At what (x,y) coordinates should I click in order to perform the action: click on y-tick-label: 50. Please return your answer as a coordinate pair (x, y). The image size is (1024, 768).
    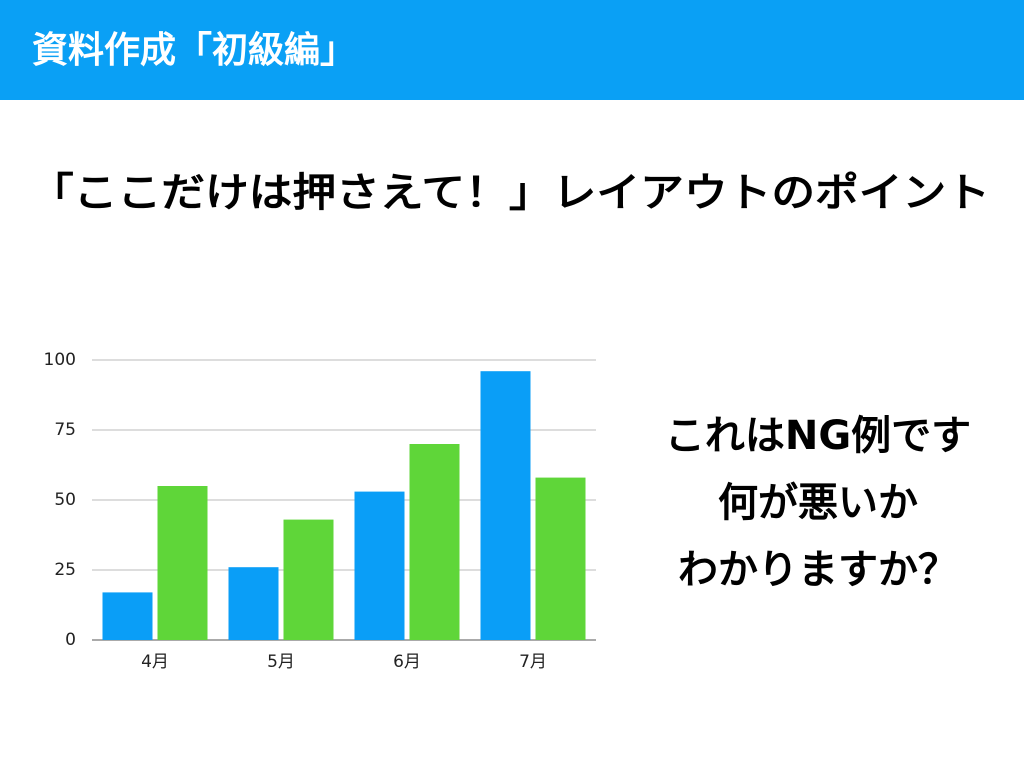
    Looking at the image, I should click on (65, 500).